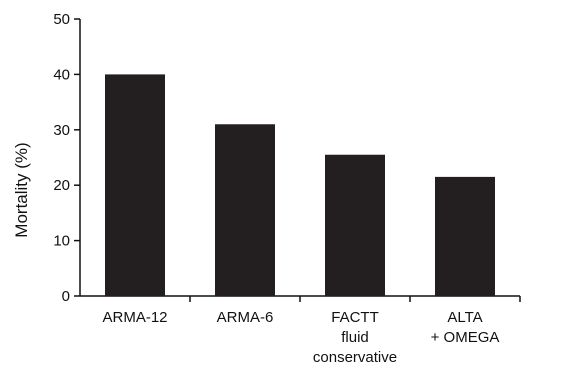  What do you see at coordinates (61, 130) in the screenshot?
I see `y-tick-label: 30` at bounding box center [61, 130].